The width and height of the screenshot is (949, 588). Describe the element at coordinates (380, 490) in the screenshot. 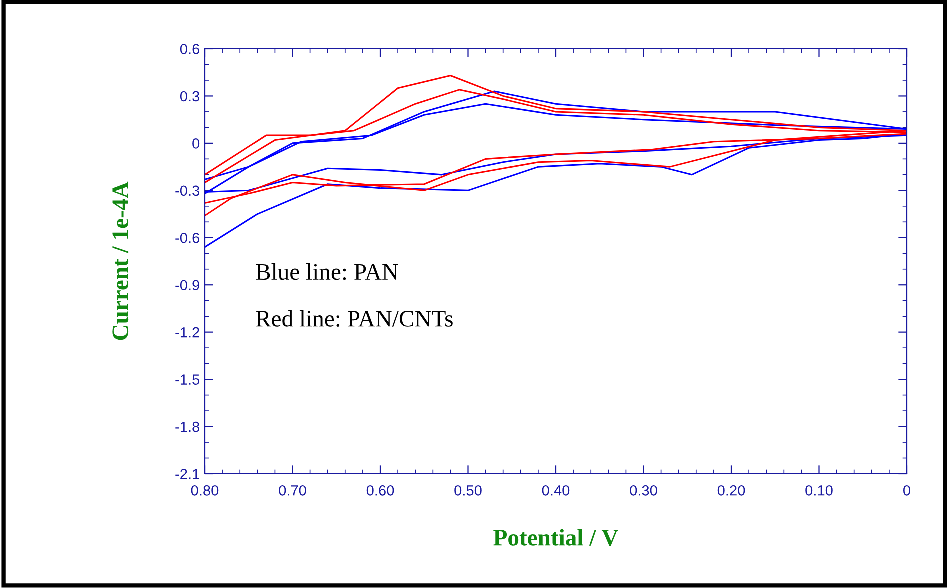

I see `x-tick-label: 0.60` at that location.